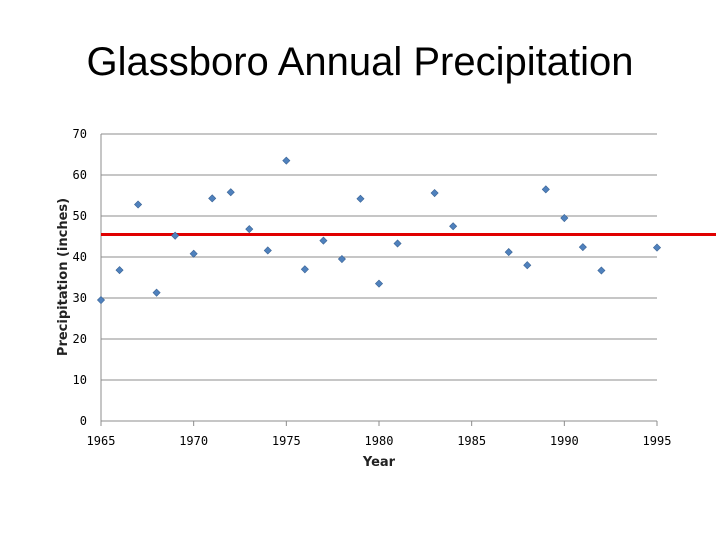 The width and height of the screenshot is (720, 540). I want to click on x-axis-label: Year, so click(379, 462).